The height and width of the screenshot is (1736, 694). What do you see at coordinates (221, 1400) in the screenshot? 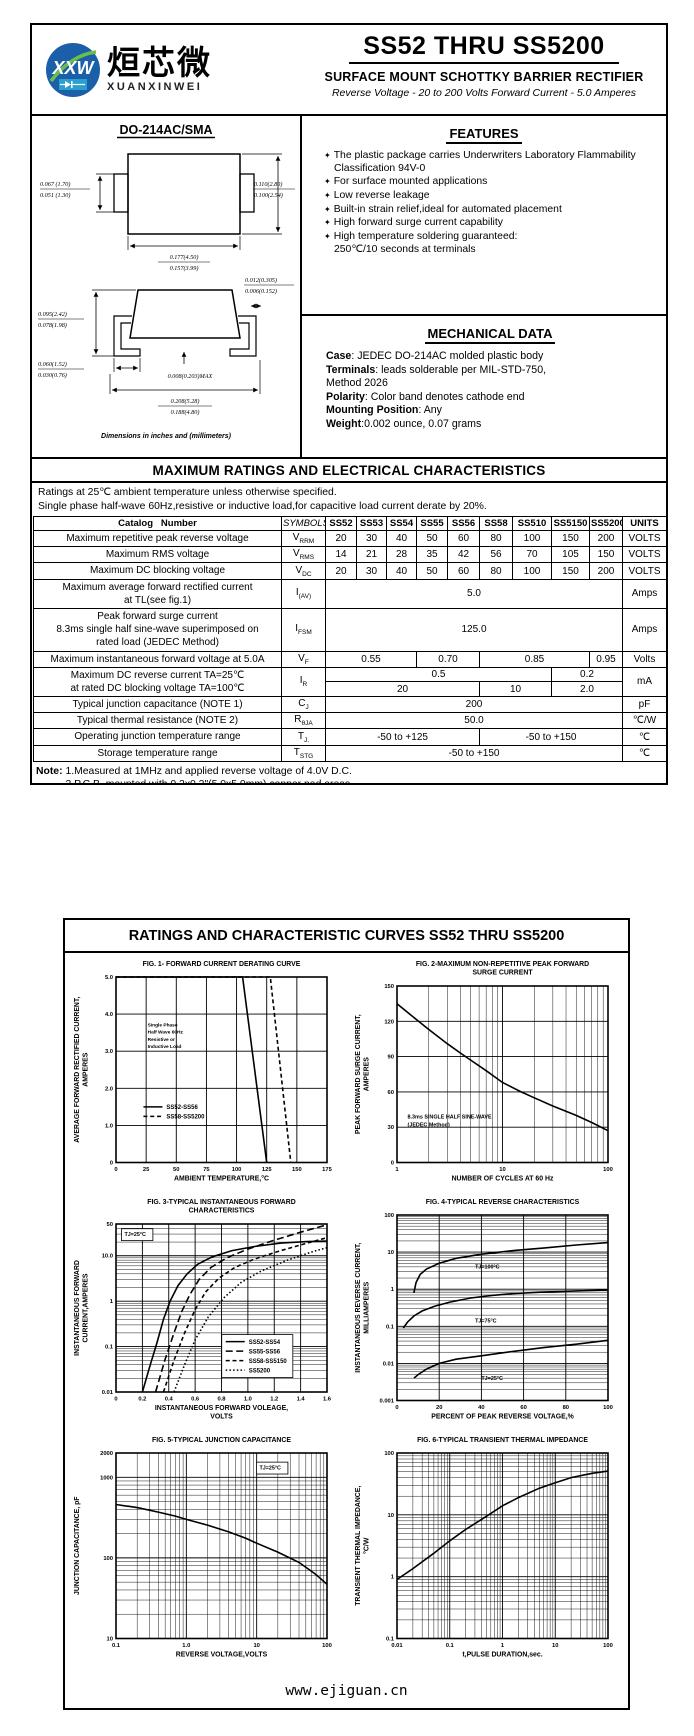
I see `chart-text: 0.8` at bounding box center [221, 1400].